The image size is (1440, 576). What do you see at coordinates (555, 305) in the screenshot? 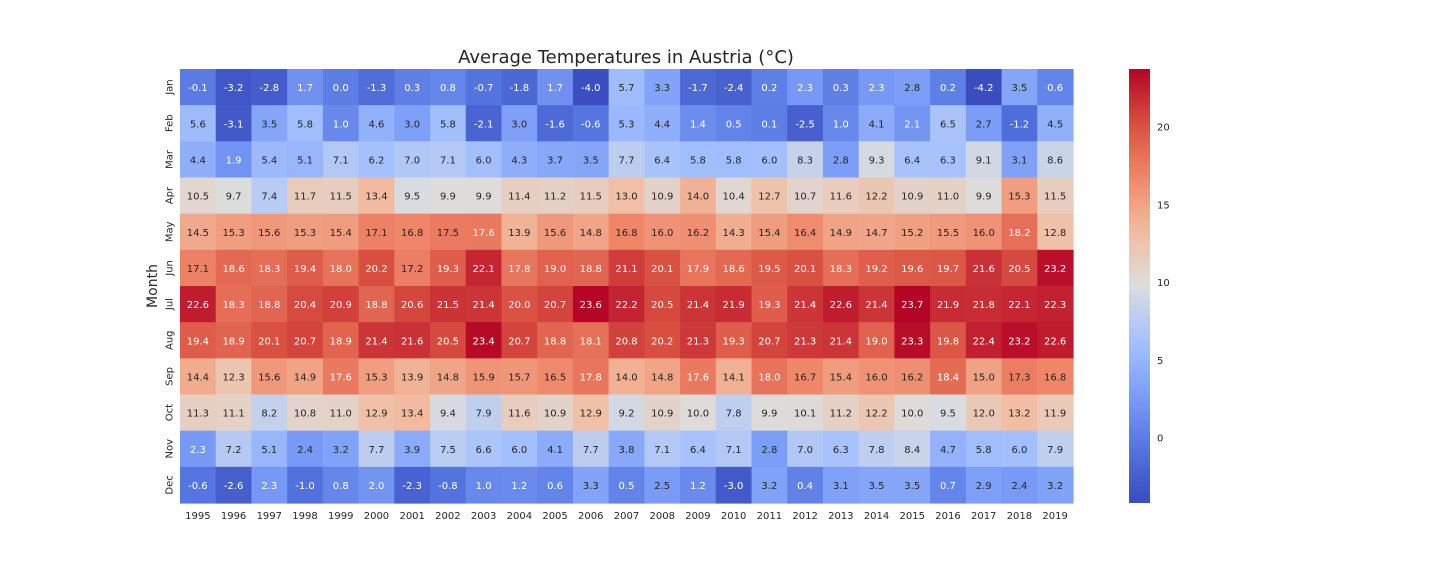
I see `cell-value-label: 20.7` at bounding box center [555, 305].